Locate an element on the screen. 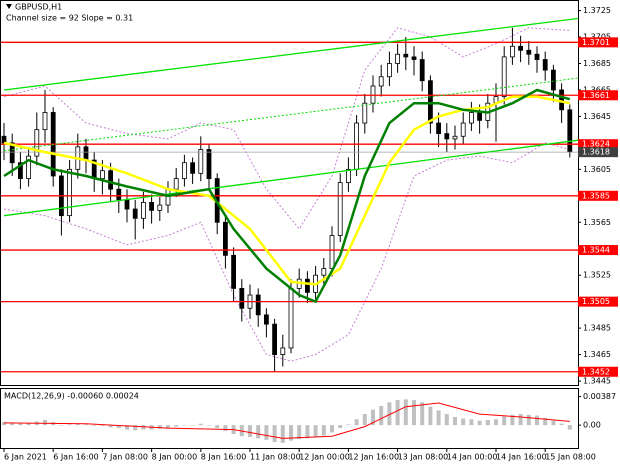 This screenshot has height=465, width=620. y-tick-label: 1.3605 is located at coordinates (597, 169).